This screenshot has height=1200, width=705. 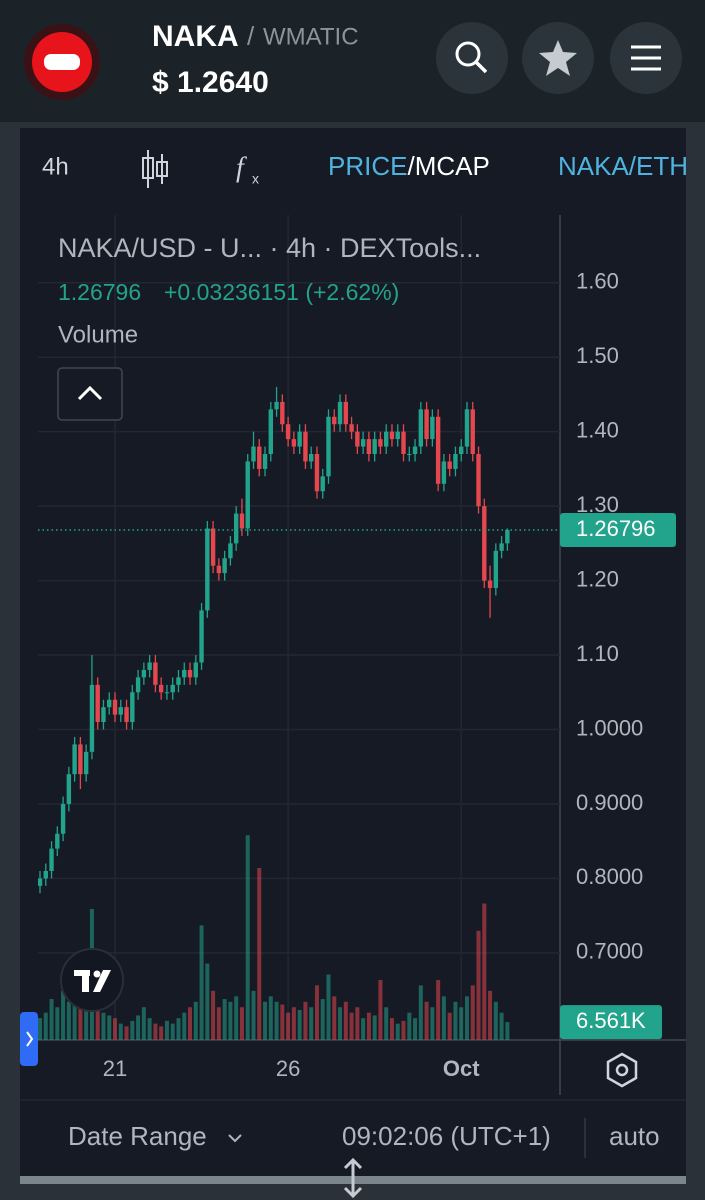 I want to click on candle-type-button, so click(x=155, y=169).